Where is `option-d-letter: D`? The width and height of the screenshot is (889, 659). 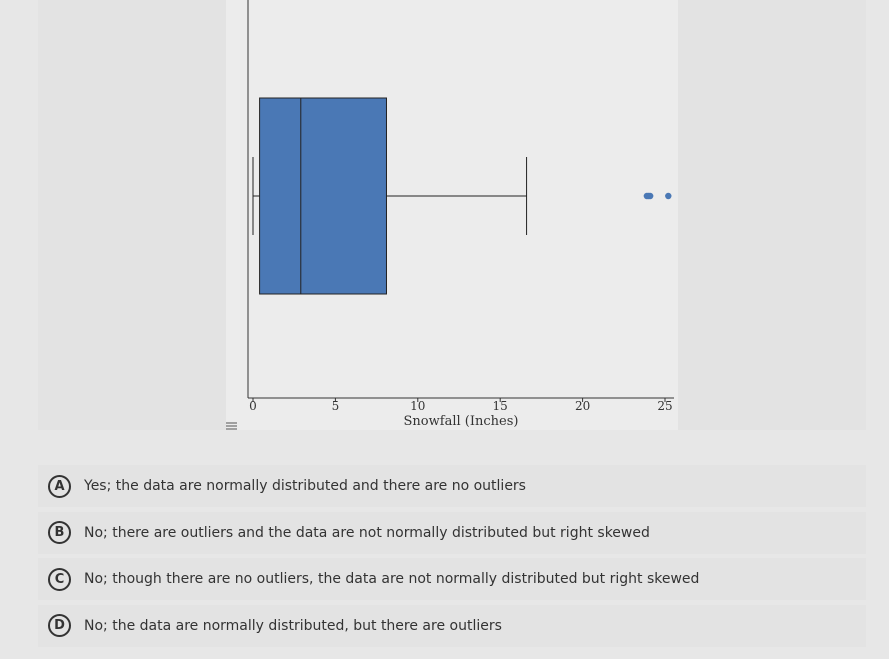
option-d-letter: D is located at coordinates (59, 625).